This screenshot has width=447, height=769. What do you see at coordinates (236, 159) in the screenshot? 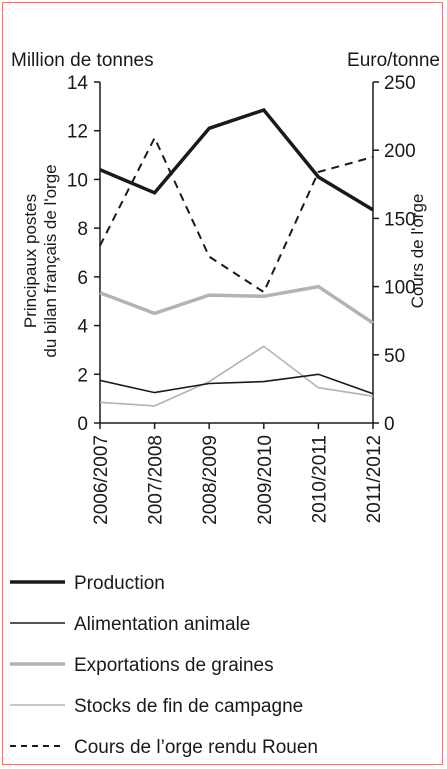
I see `series-line-production` at bounding box center [236, 159].